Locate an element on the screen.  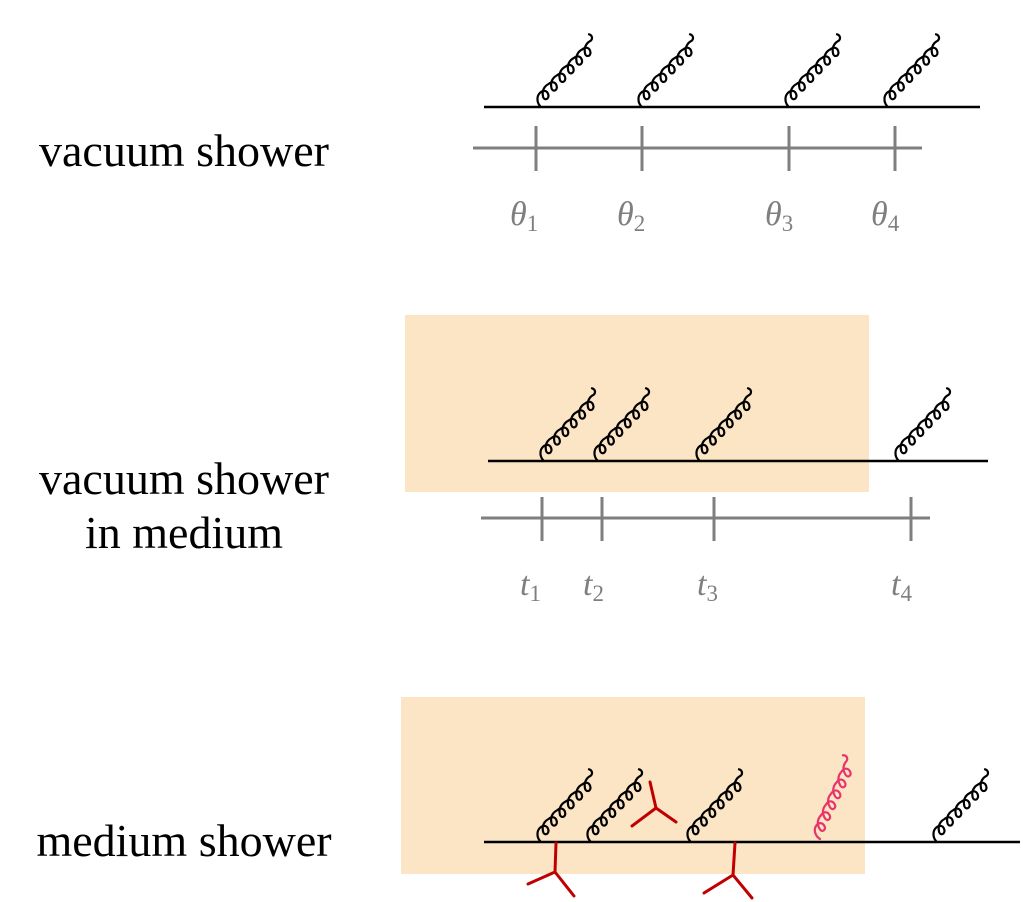
tick-label-theta-4: θ4 is located at coordinates (885, 216).